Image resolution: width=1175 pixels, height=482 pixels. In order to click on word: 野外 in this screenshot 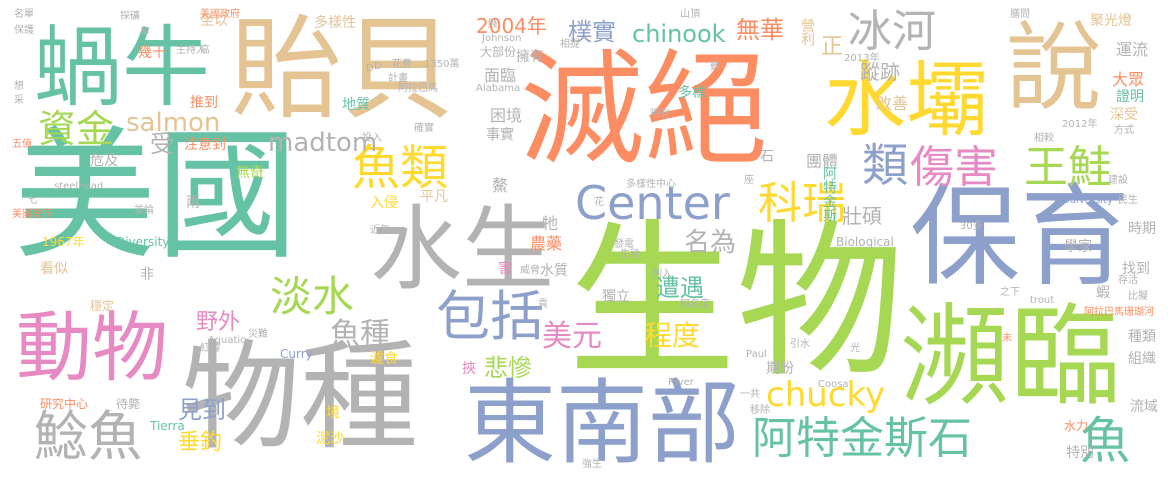, I will do `click(218, 322)`.